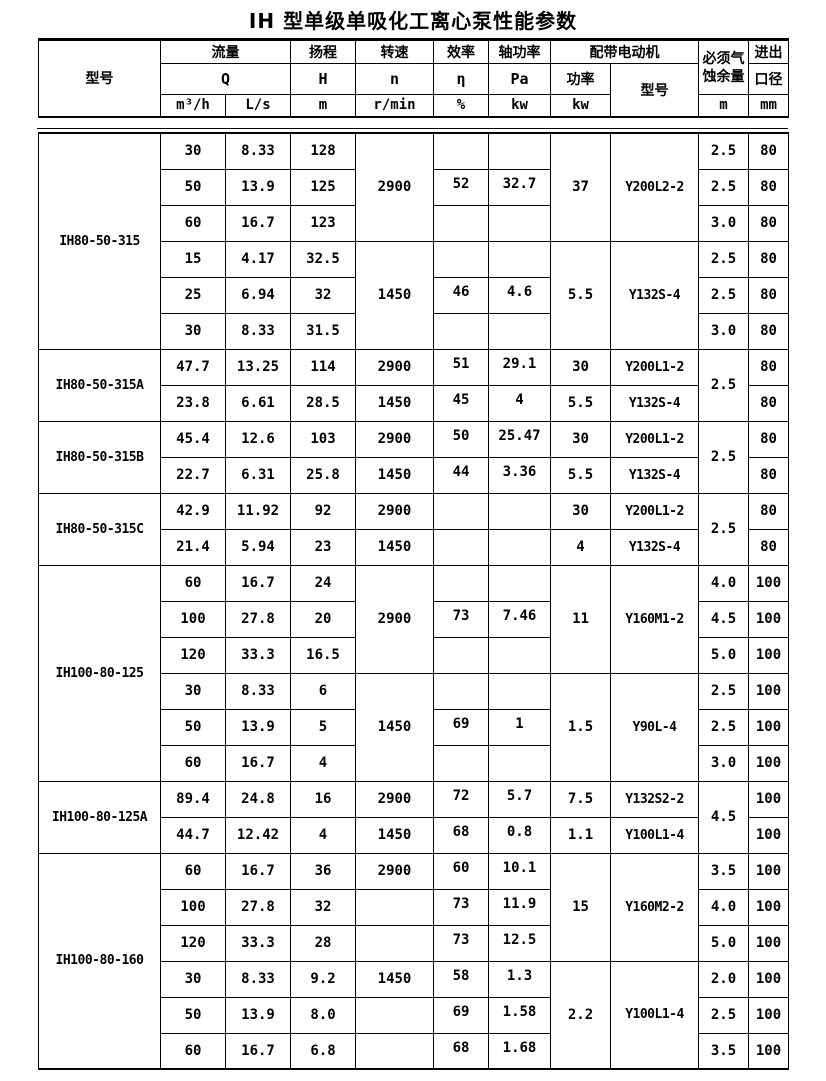 Image resolution: width=826 pixels, height=1081 pixels. I want to click on table-cell: 11.92, so click(258, 511).